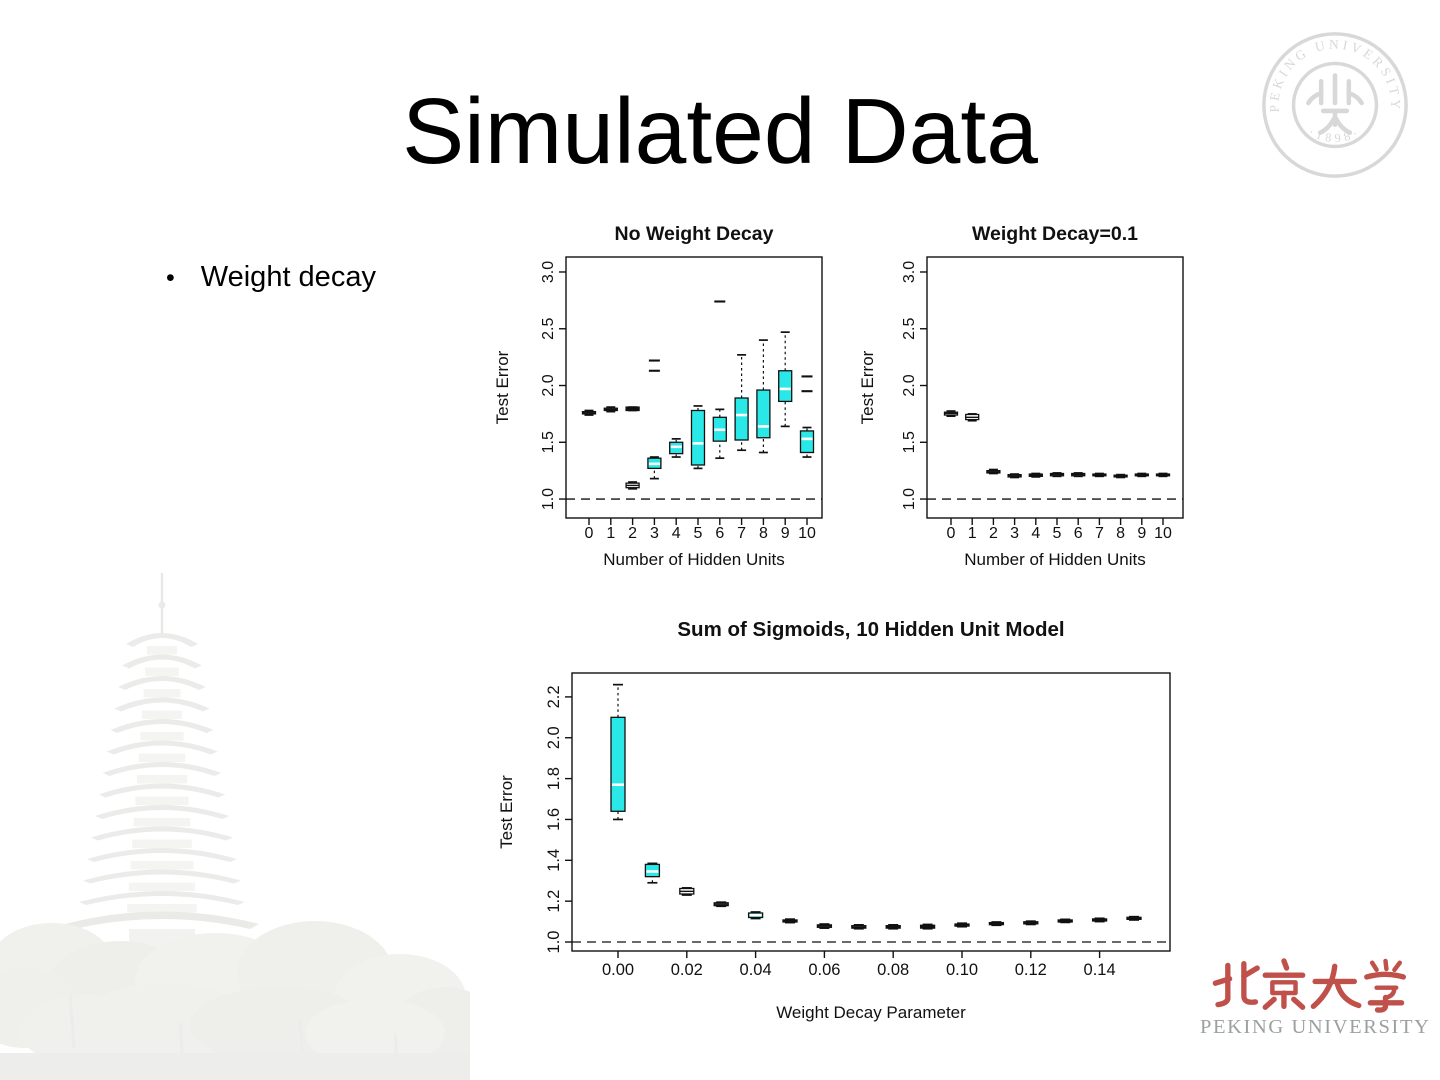 Image resolution: width=1440 pixels, height=1080 pixels. I want to click on x-axis-label: Weight Decay Parameter, so click(871, 1012).